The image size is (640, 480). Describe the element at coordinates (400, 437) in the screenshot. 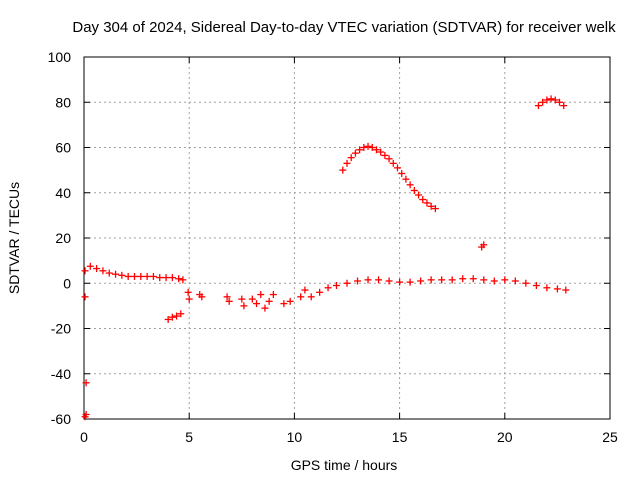

I see `x-tick-label: 15` at that location.